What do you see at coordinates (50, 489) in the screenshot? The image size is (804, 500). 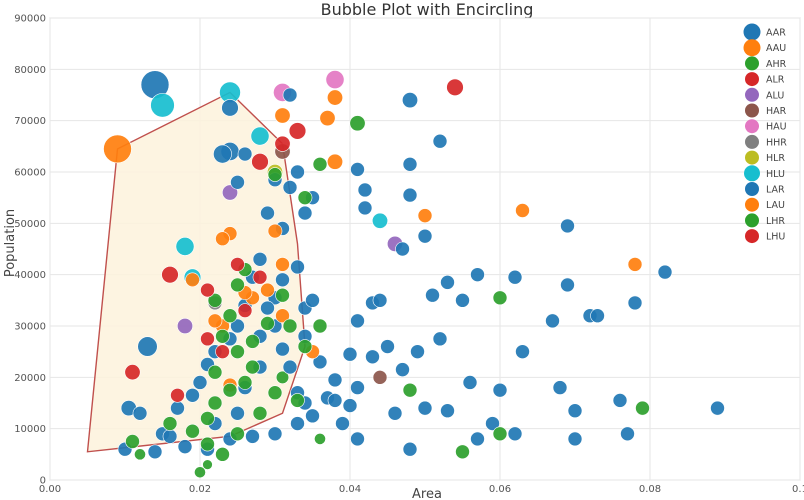 I see `x-tick-label: 0.00` at bounding box center [50, 489].